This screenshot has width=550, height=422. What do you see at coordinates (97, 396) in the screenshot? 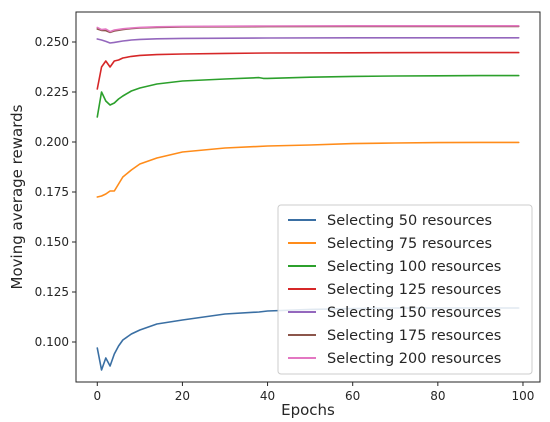
I see `x-tick-label: 0` at bounding box center [97, 396].